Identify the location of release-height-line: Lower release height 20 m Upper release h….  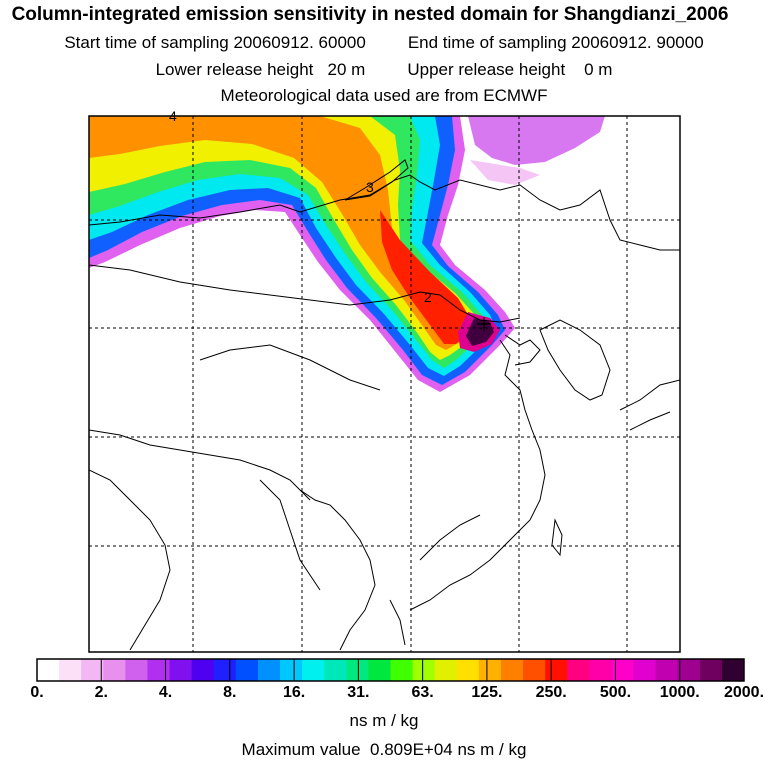
(384, 70).